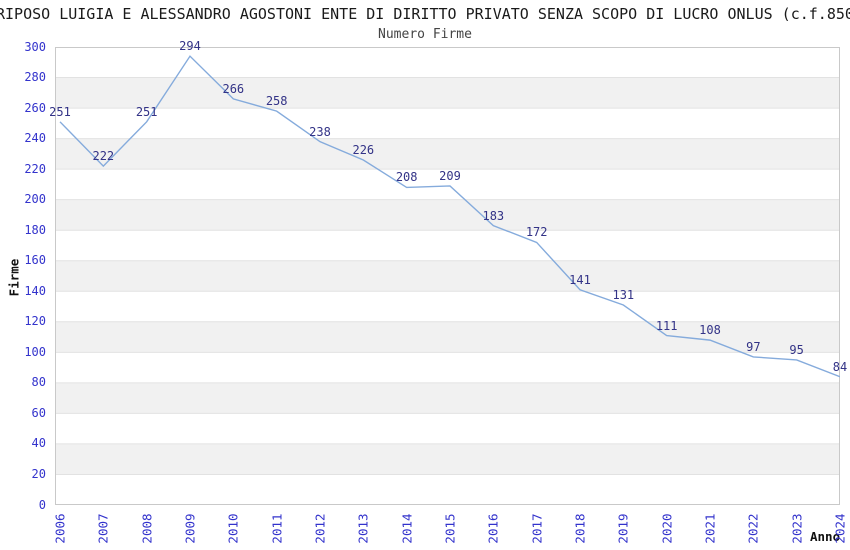  Describe the element at coordinates (35, 290) in the screenshot. I see `y-tick-label: 140` at that location.